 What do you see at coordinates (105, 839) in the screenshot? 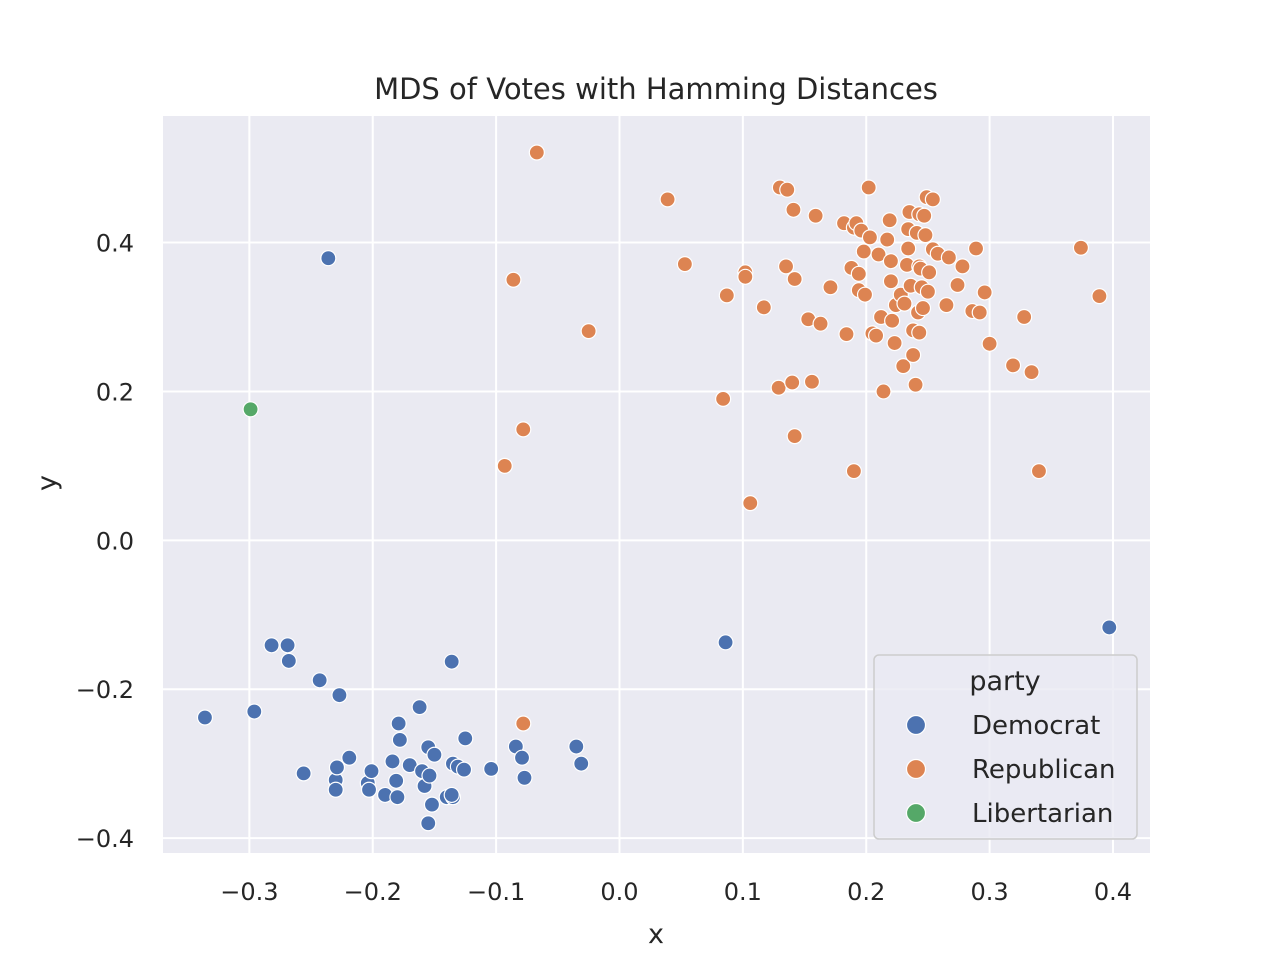
I see `y-tick-label: −0.4` at bounding box center [105, 839].